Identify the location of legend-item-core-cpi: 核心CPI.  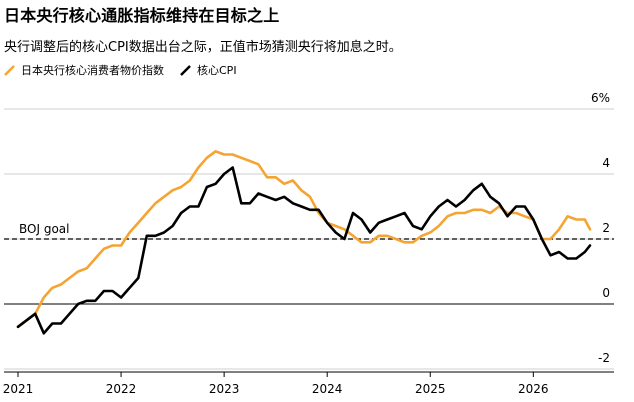
(208, 70).